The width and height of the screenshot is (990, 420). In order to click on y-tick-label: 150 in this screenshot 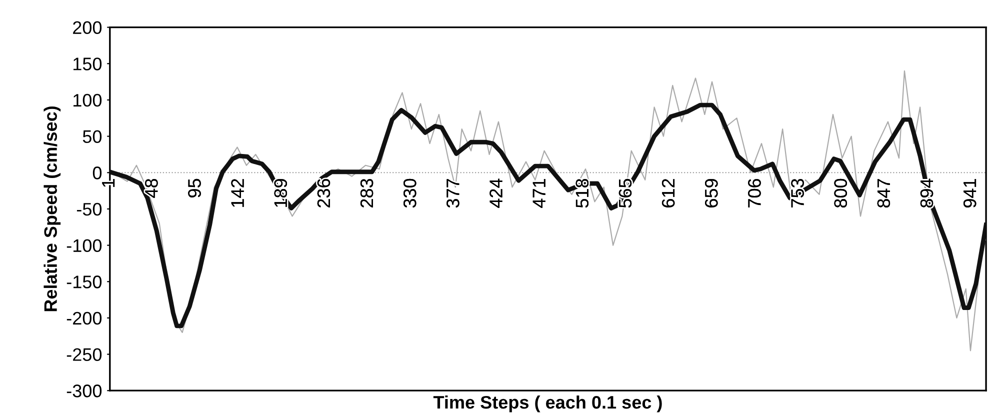, I will do `click(88, 64)`.